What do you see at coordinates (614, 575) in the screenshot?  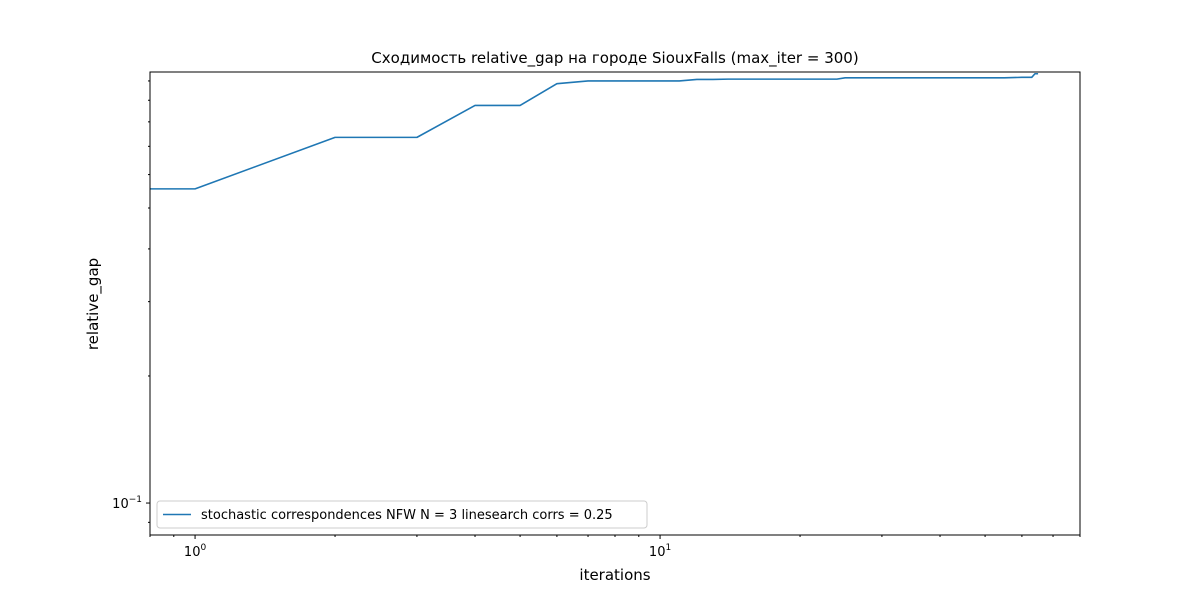 I see `x-axis-label: iterations` at bounding box center [614, 575].